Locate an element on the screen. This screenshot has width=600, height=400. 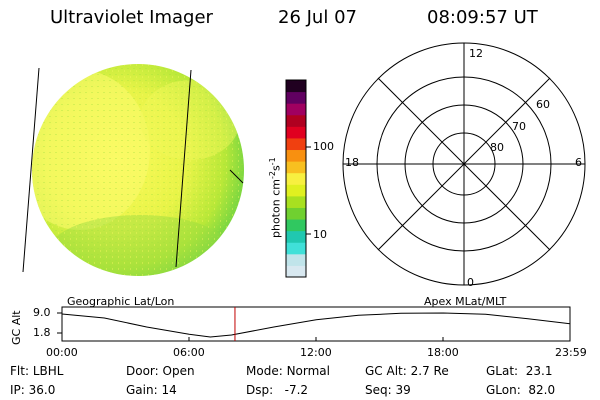
geo-terminator-tick is located at coordinates (236, 176).